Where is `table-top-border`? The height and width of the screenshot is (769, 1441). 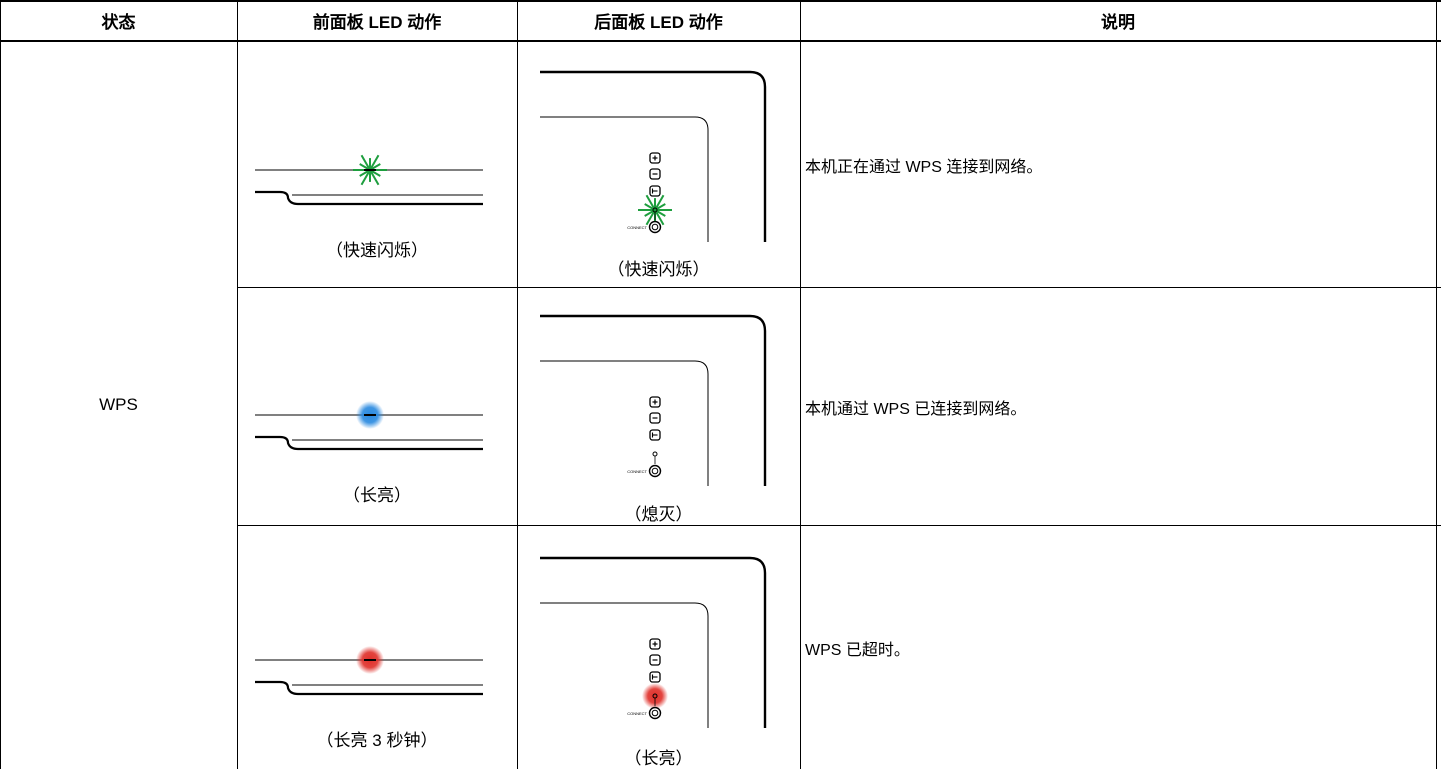 table-top-border is located at coordinates (720, 1).